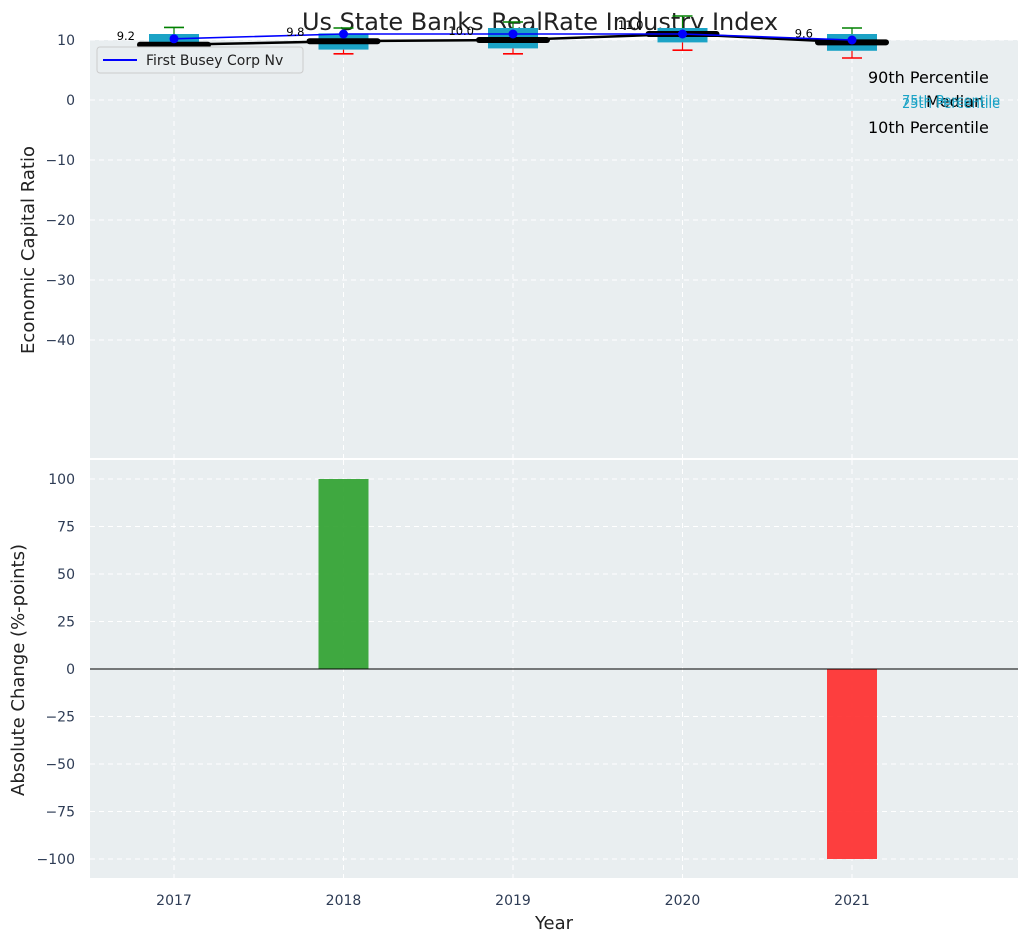 Image resolution: width=1029 pixels, height=942 pixels. I want to click on bottom-y-ticks: 100 75 50 25 0 −25 −50 −75 −100, so click(56, 670).